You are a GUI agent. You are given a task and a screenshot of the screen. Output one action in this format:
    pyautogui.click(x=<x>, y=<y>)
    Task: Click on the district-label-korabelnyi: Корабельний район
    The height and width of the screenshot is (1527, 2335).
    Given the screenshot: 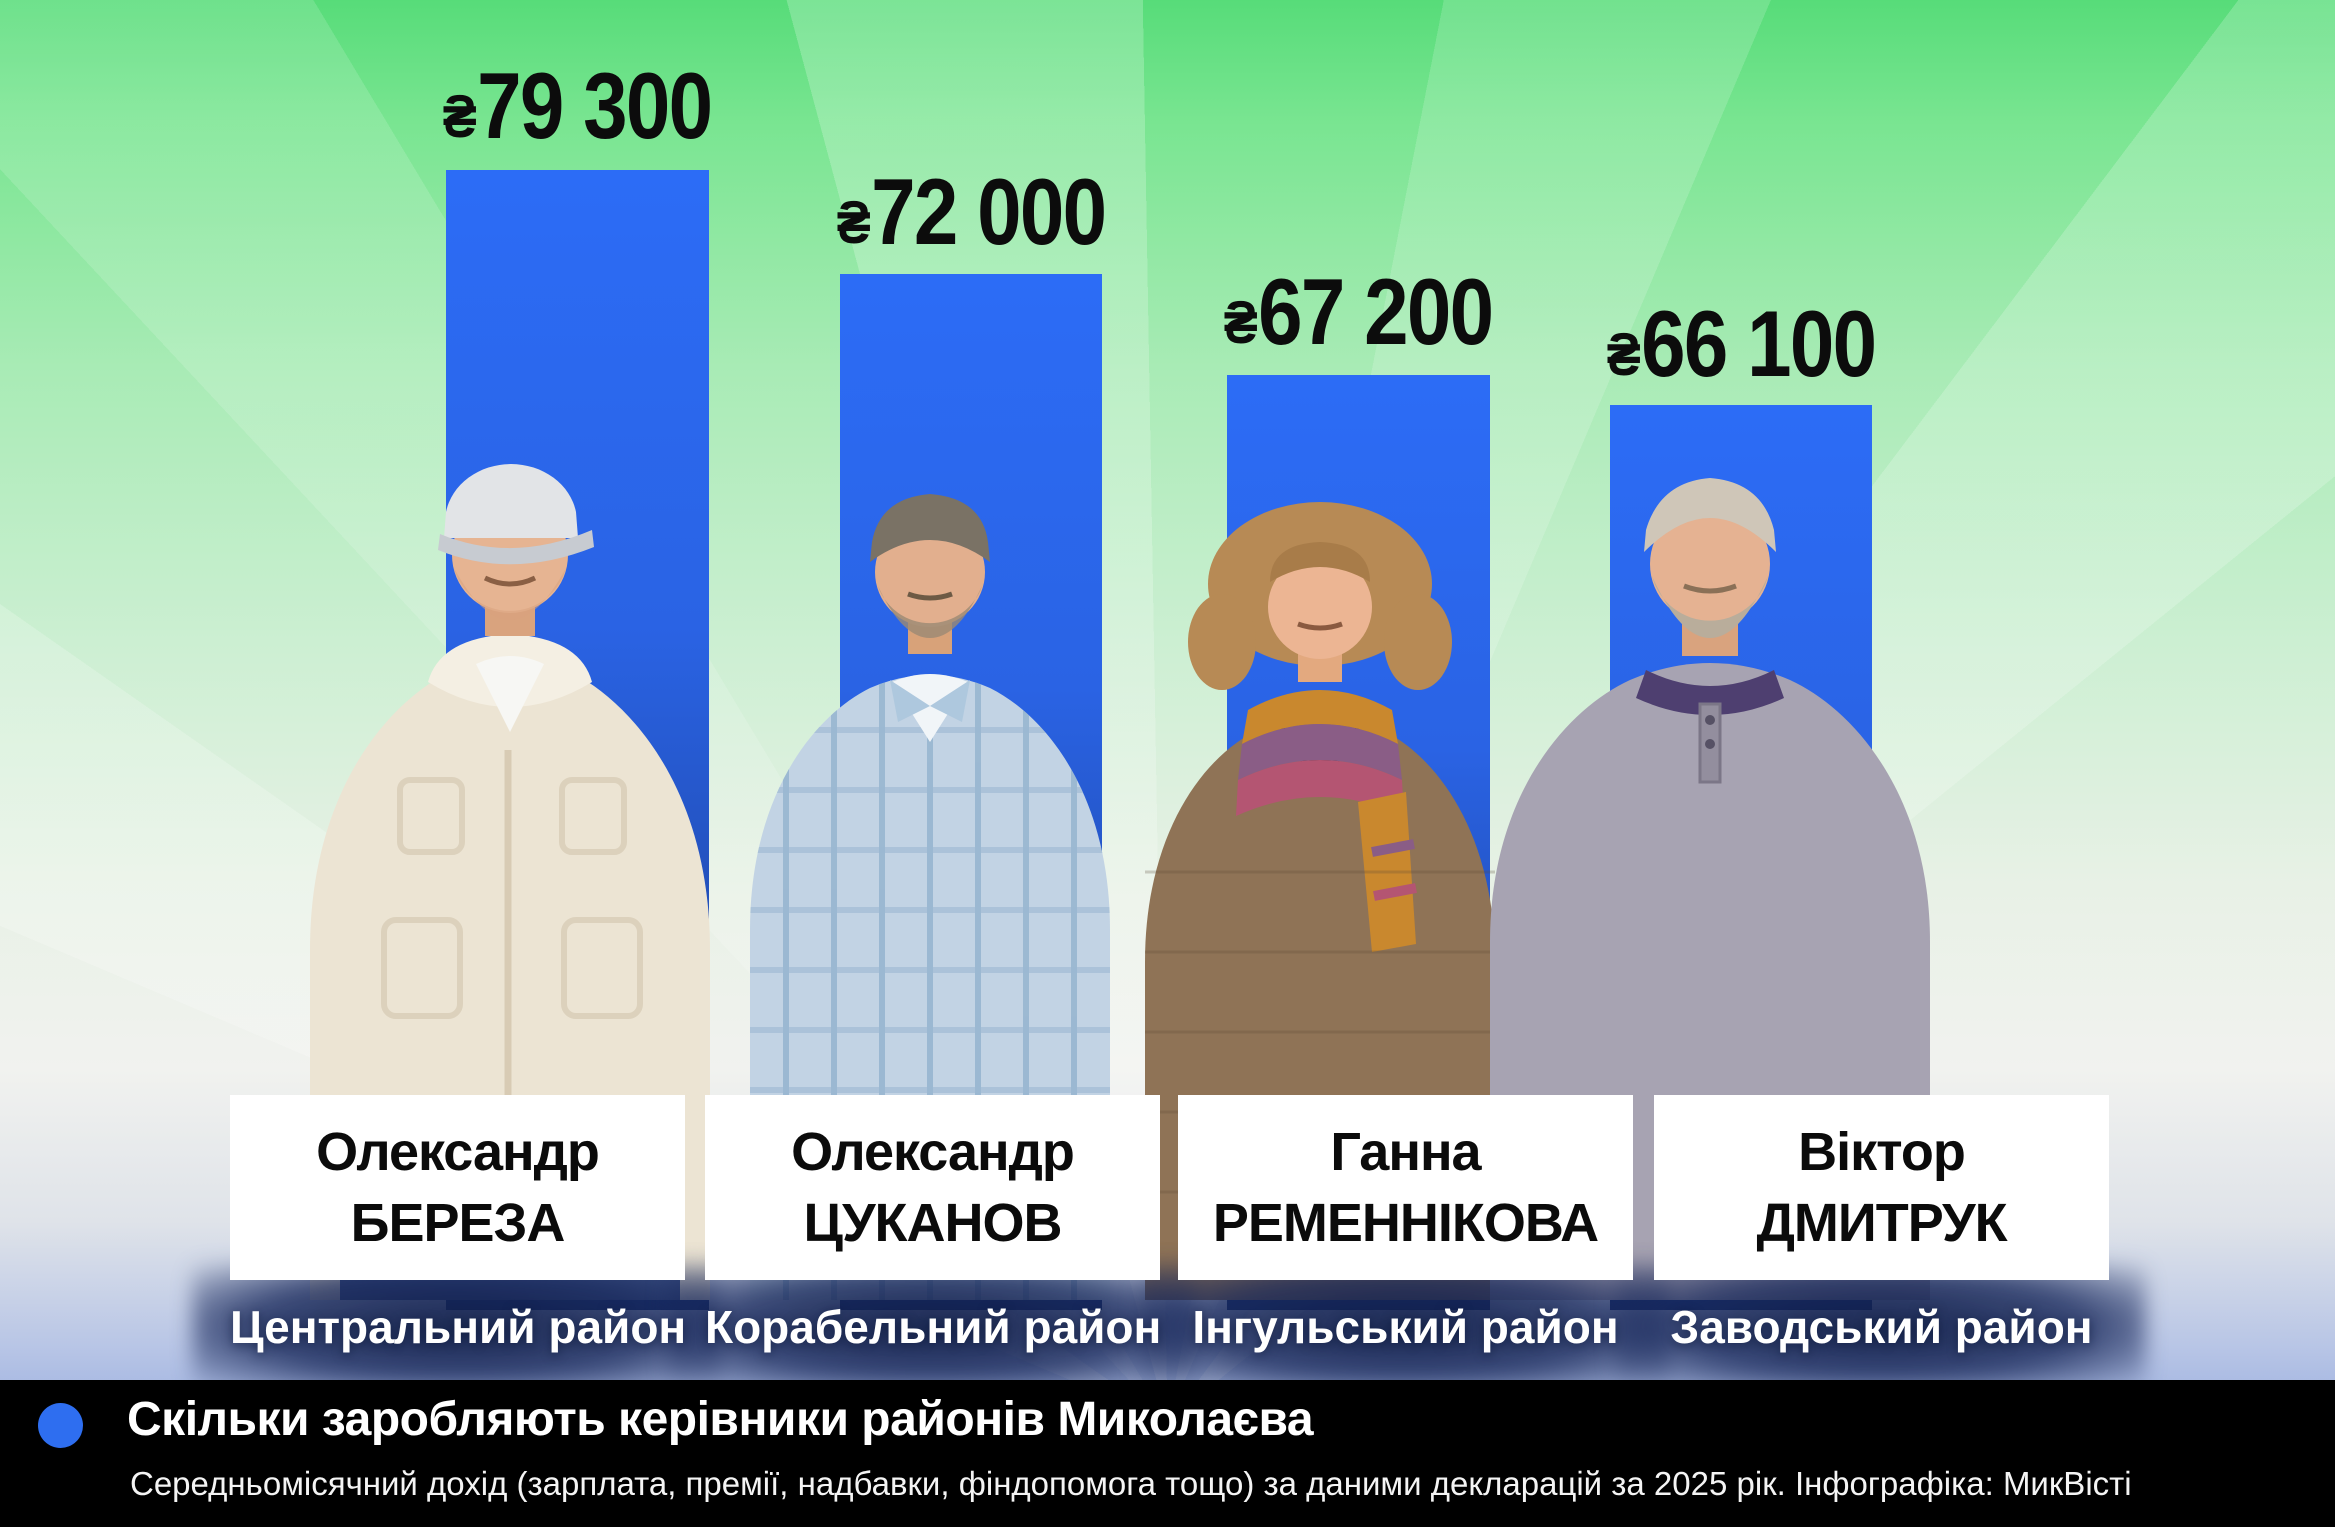 What is the action you would take?
    pyautogui.click(x=933, y=1327)
    